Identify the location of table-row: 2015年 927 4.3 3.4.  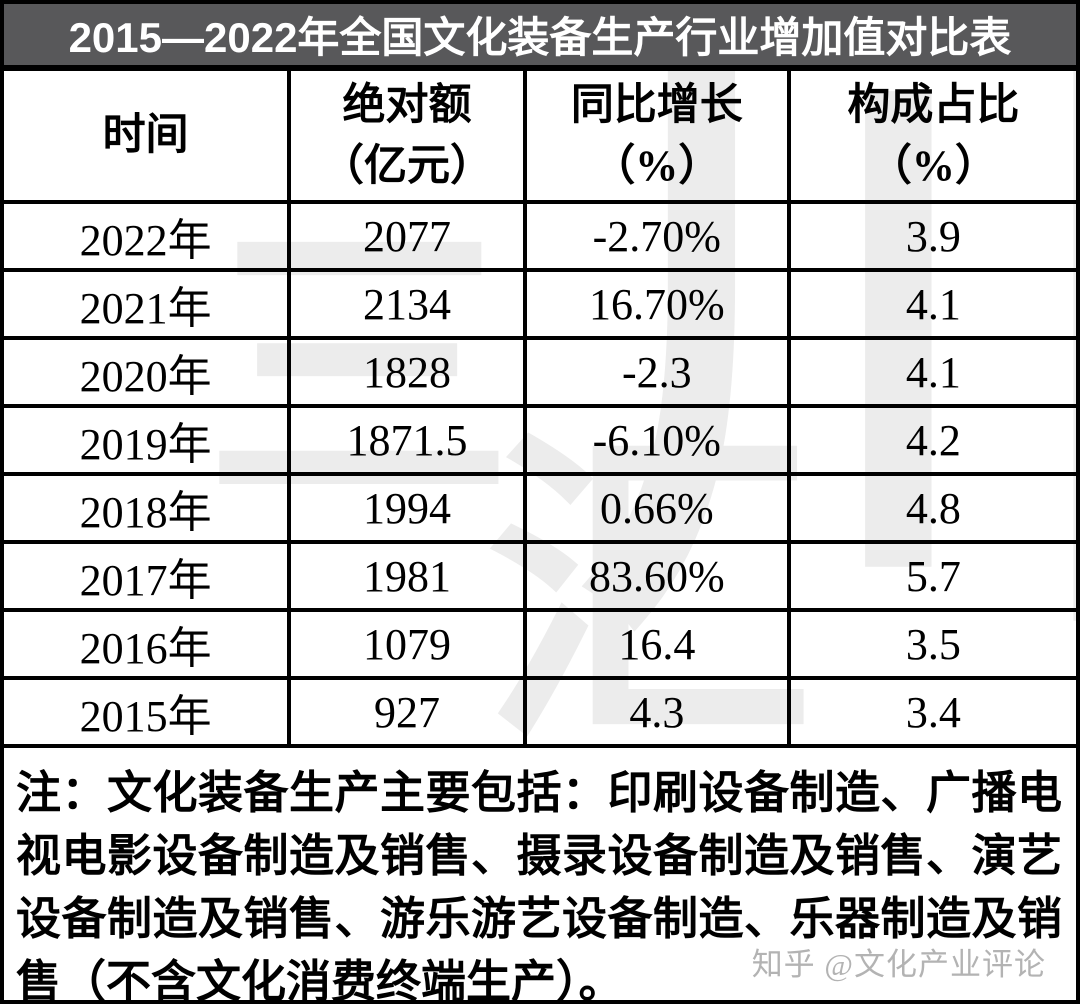
(540, 712).